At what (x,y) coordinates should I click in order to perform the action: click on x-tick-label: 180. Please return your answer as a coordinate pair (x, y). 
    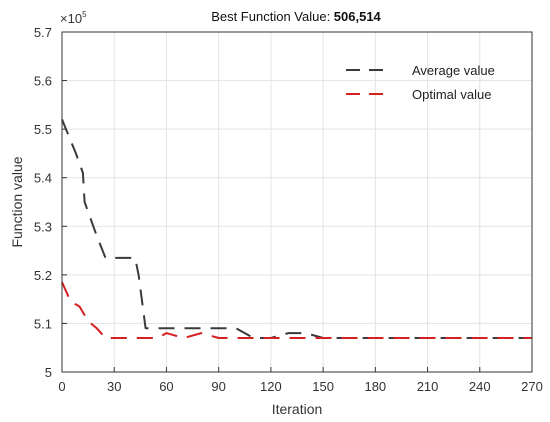
    Looking at the image, I should click on (375, 386).